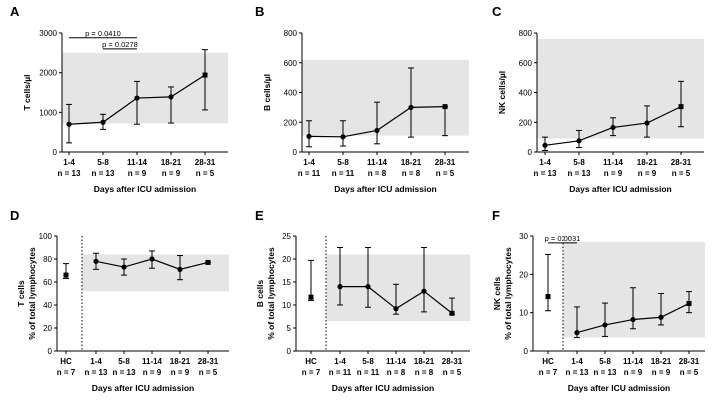 The height and width of the screenshot is (401, 717). What do you see at coordinates (368, 361) in the screenshot?
I see `x-tick-label-e: 5-8` at bounding box center [368, 361].